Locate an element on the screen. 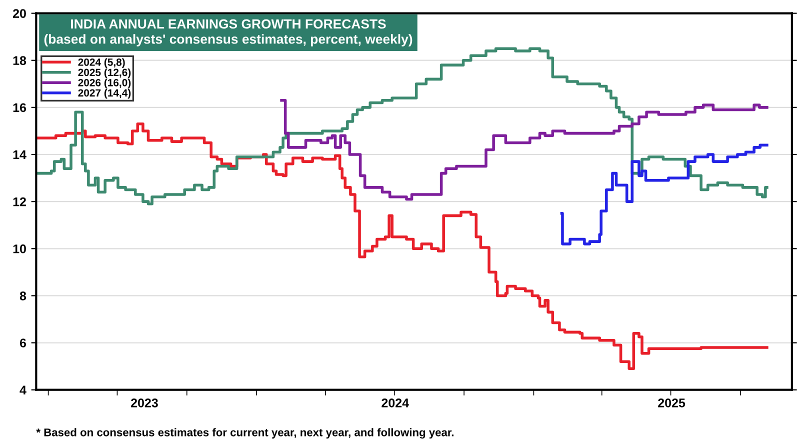 The width and height of the screenshot is (804, 443). legend-label: 2025 (12,6) is located at coordinates (104, 73).